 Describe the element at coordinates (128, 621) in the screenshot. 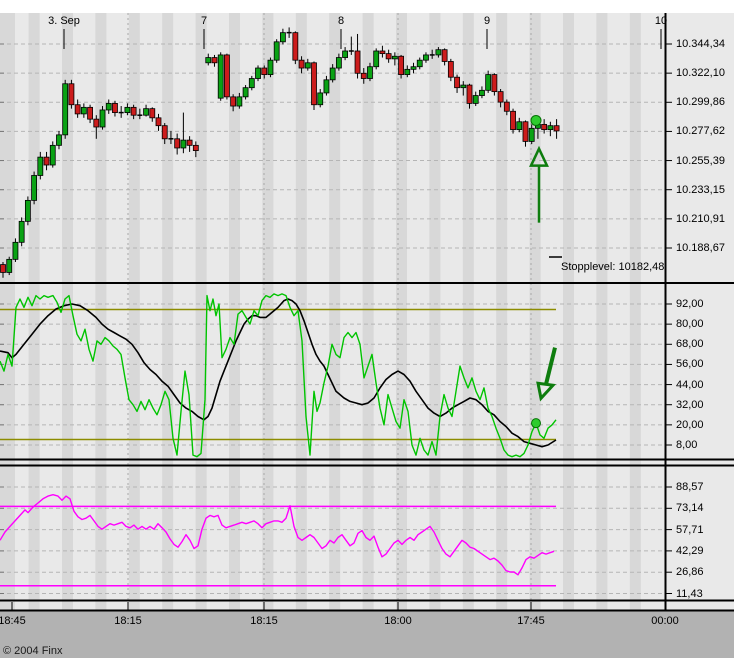

I see `time-label: 18:15` at that location.